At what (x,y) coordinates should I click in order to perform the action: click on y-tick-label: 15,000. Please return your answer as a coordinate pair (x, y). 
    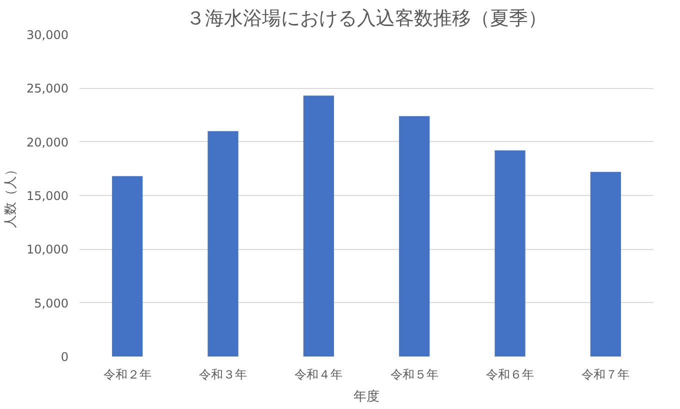
    Looking at the image, I should click on (47, 196).